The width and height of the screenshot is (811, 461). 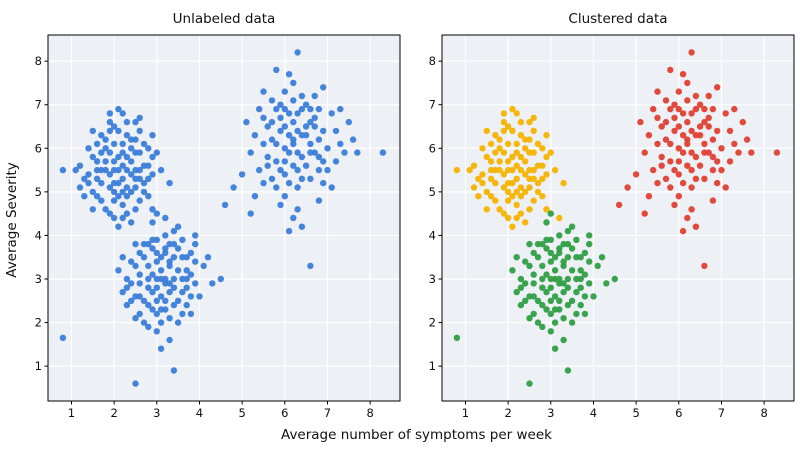 What do you see at coordinates (224, 19) in the screenshot?
I see `plot-title-unlabeled: Unlabeled data` at bounding box center [224, 19].